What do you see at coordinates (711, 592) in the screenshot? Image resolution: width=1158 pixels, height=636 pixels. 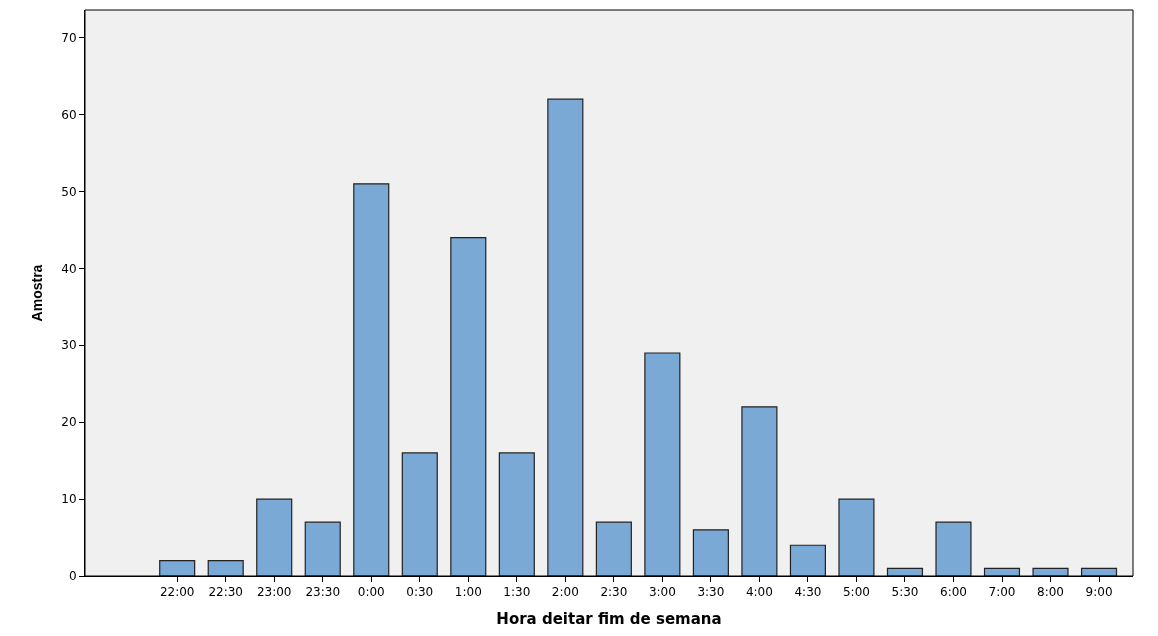 I see `x-tick-label: 3:30` at bounding box center [711, 592].